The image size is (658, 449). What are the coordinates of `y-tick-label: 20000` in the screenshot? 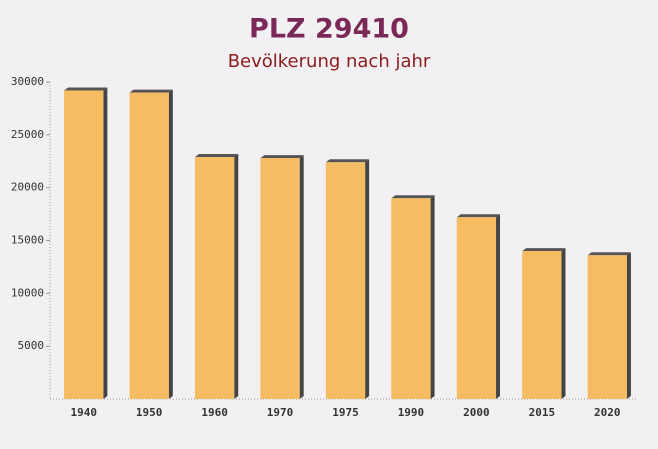 It's located at (27, 187).